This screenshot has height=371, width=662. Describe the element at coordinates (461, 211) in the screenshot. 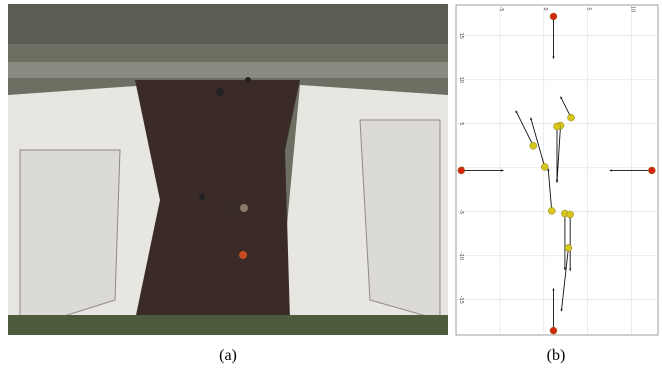

I see `y-tick-label: -5` at that location.